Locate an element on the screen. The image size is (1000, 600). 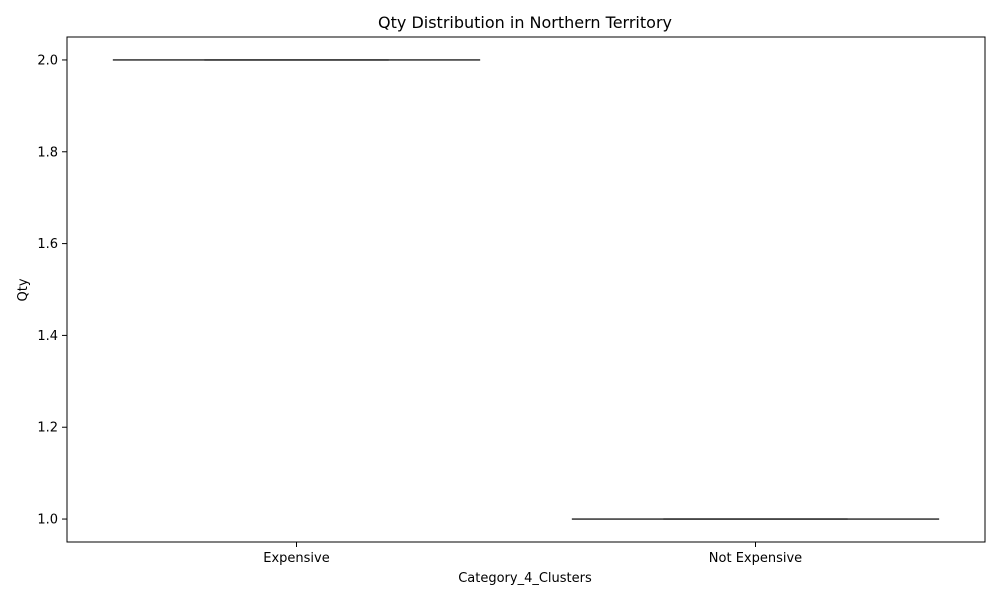
chart-title: Qty Distribution in Northern Territory is located at coordinates (525, 22).